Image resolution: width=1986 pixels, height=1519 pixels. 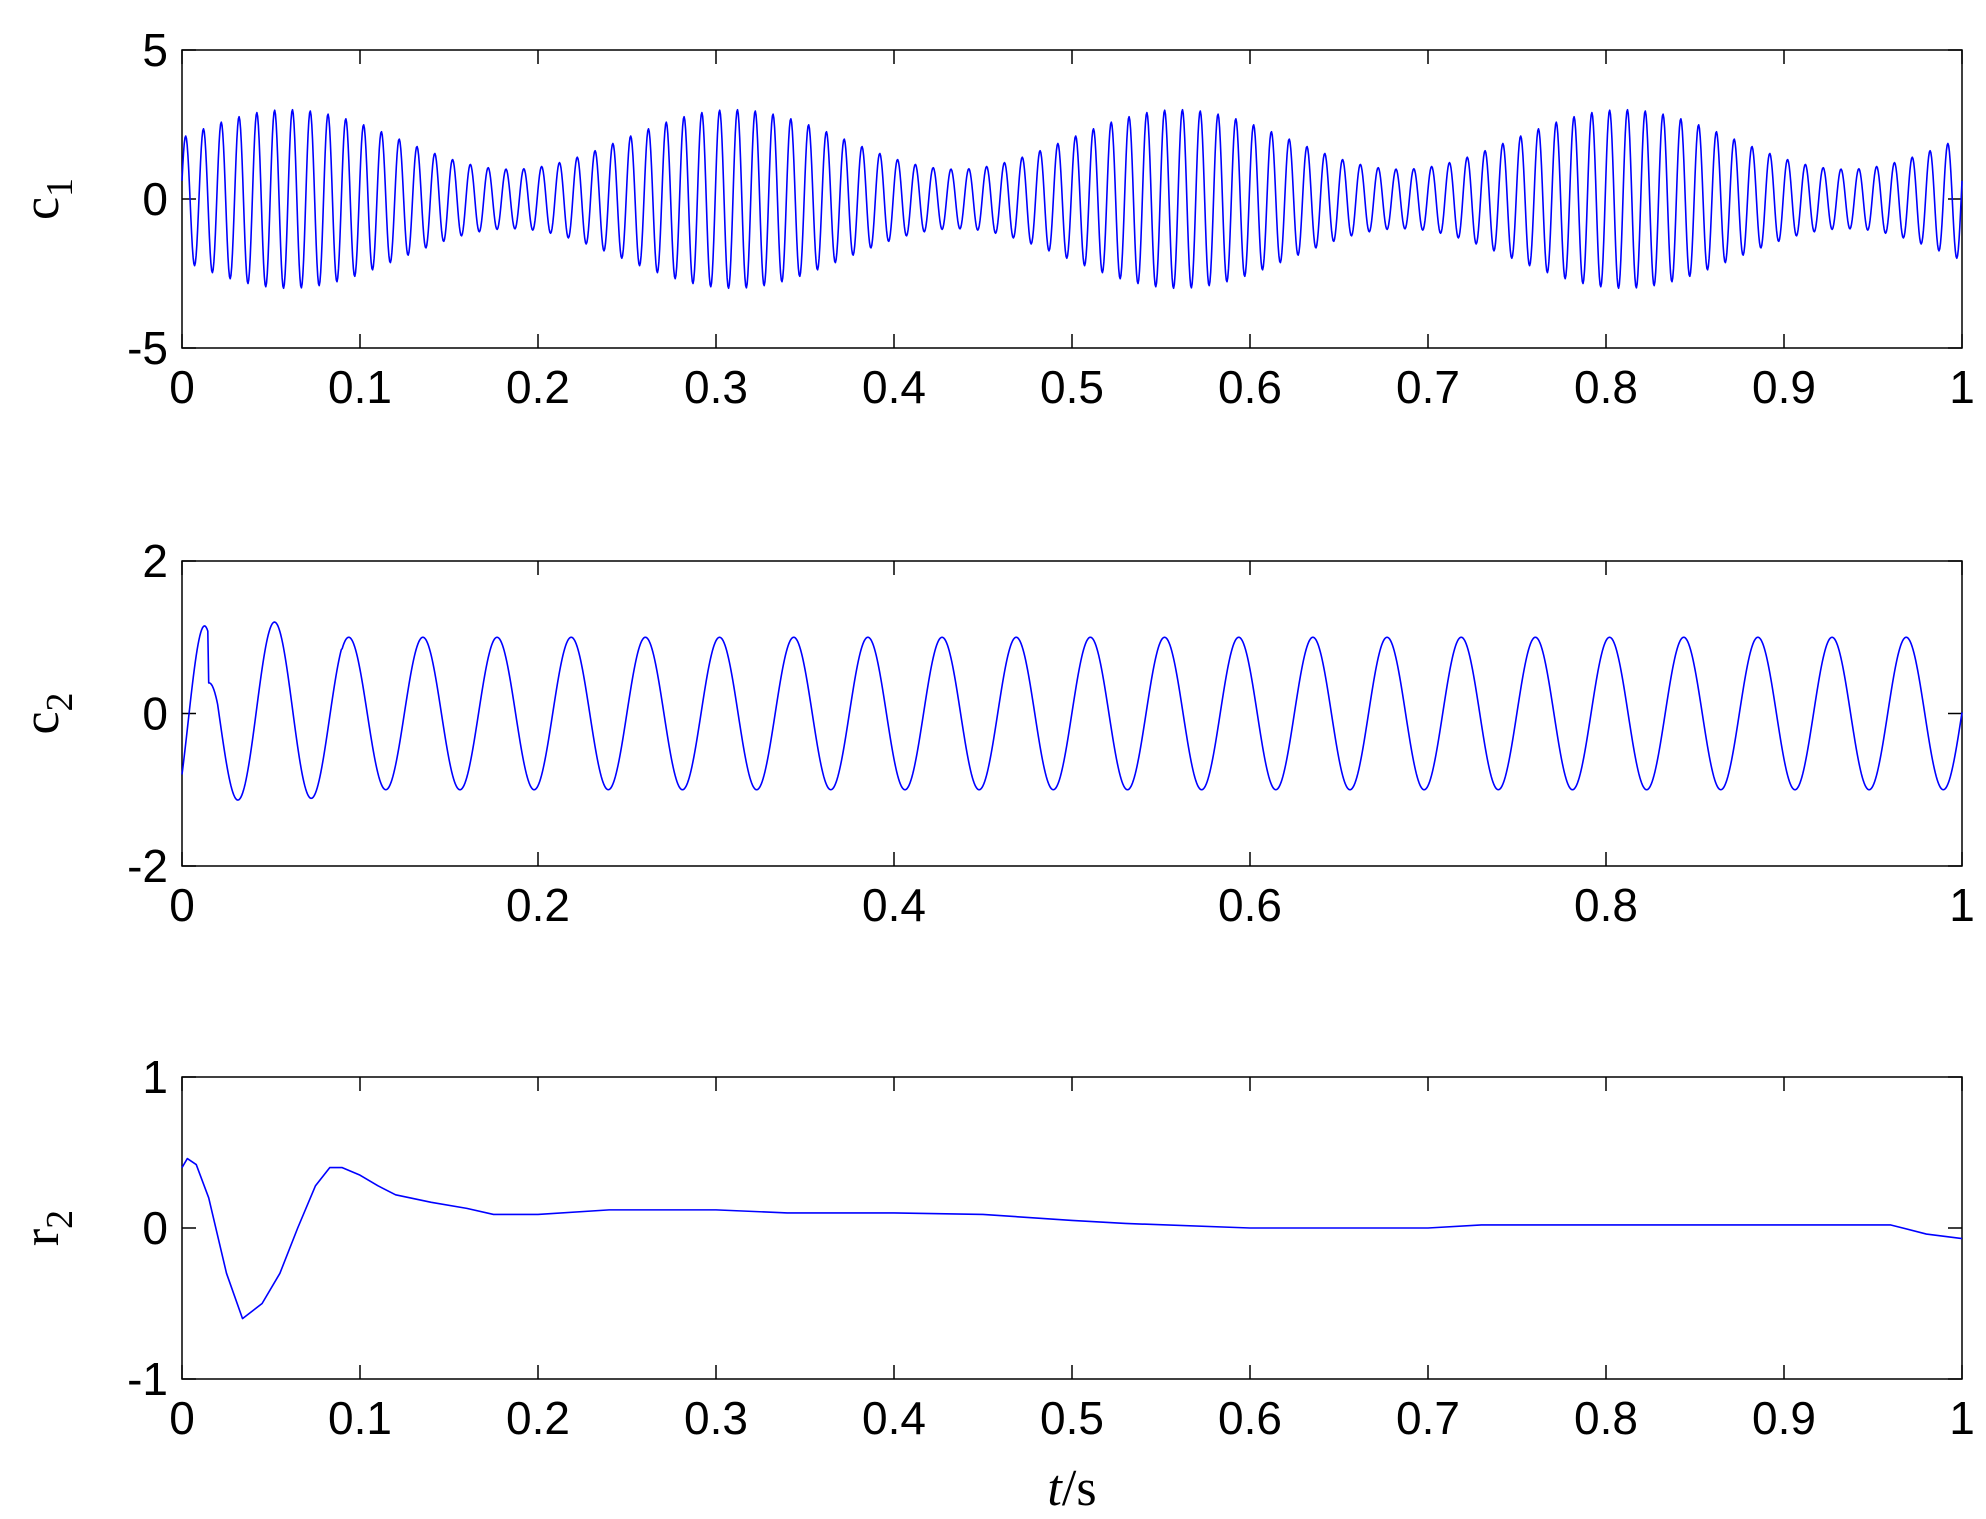 I want to click on y-axis-label: r2, so click(x=47, y=1228).